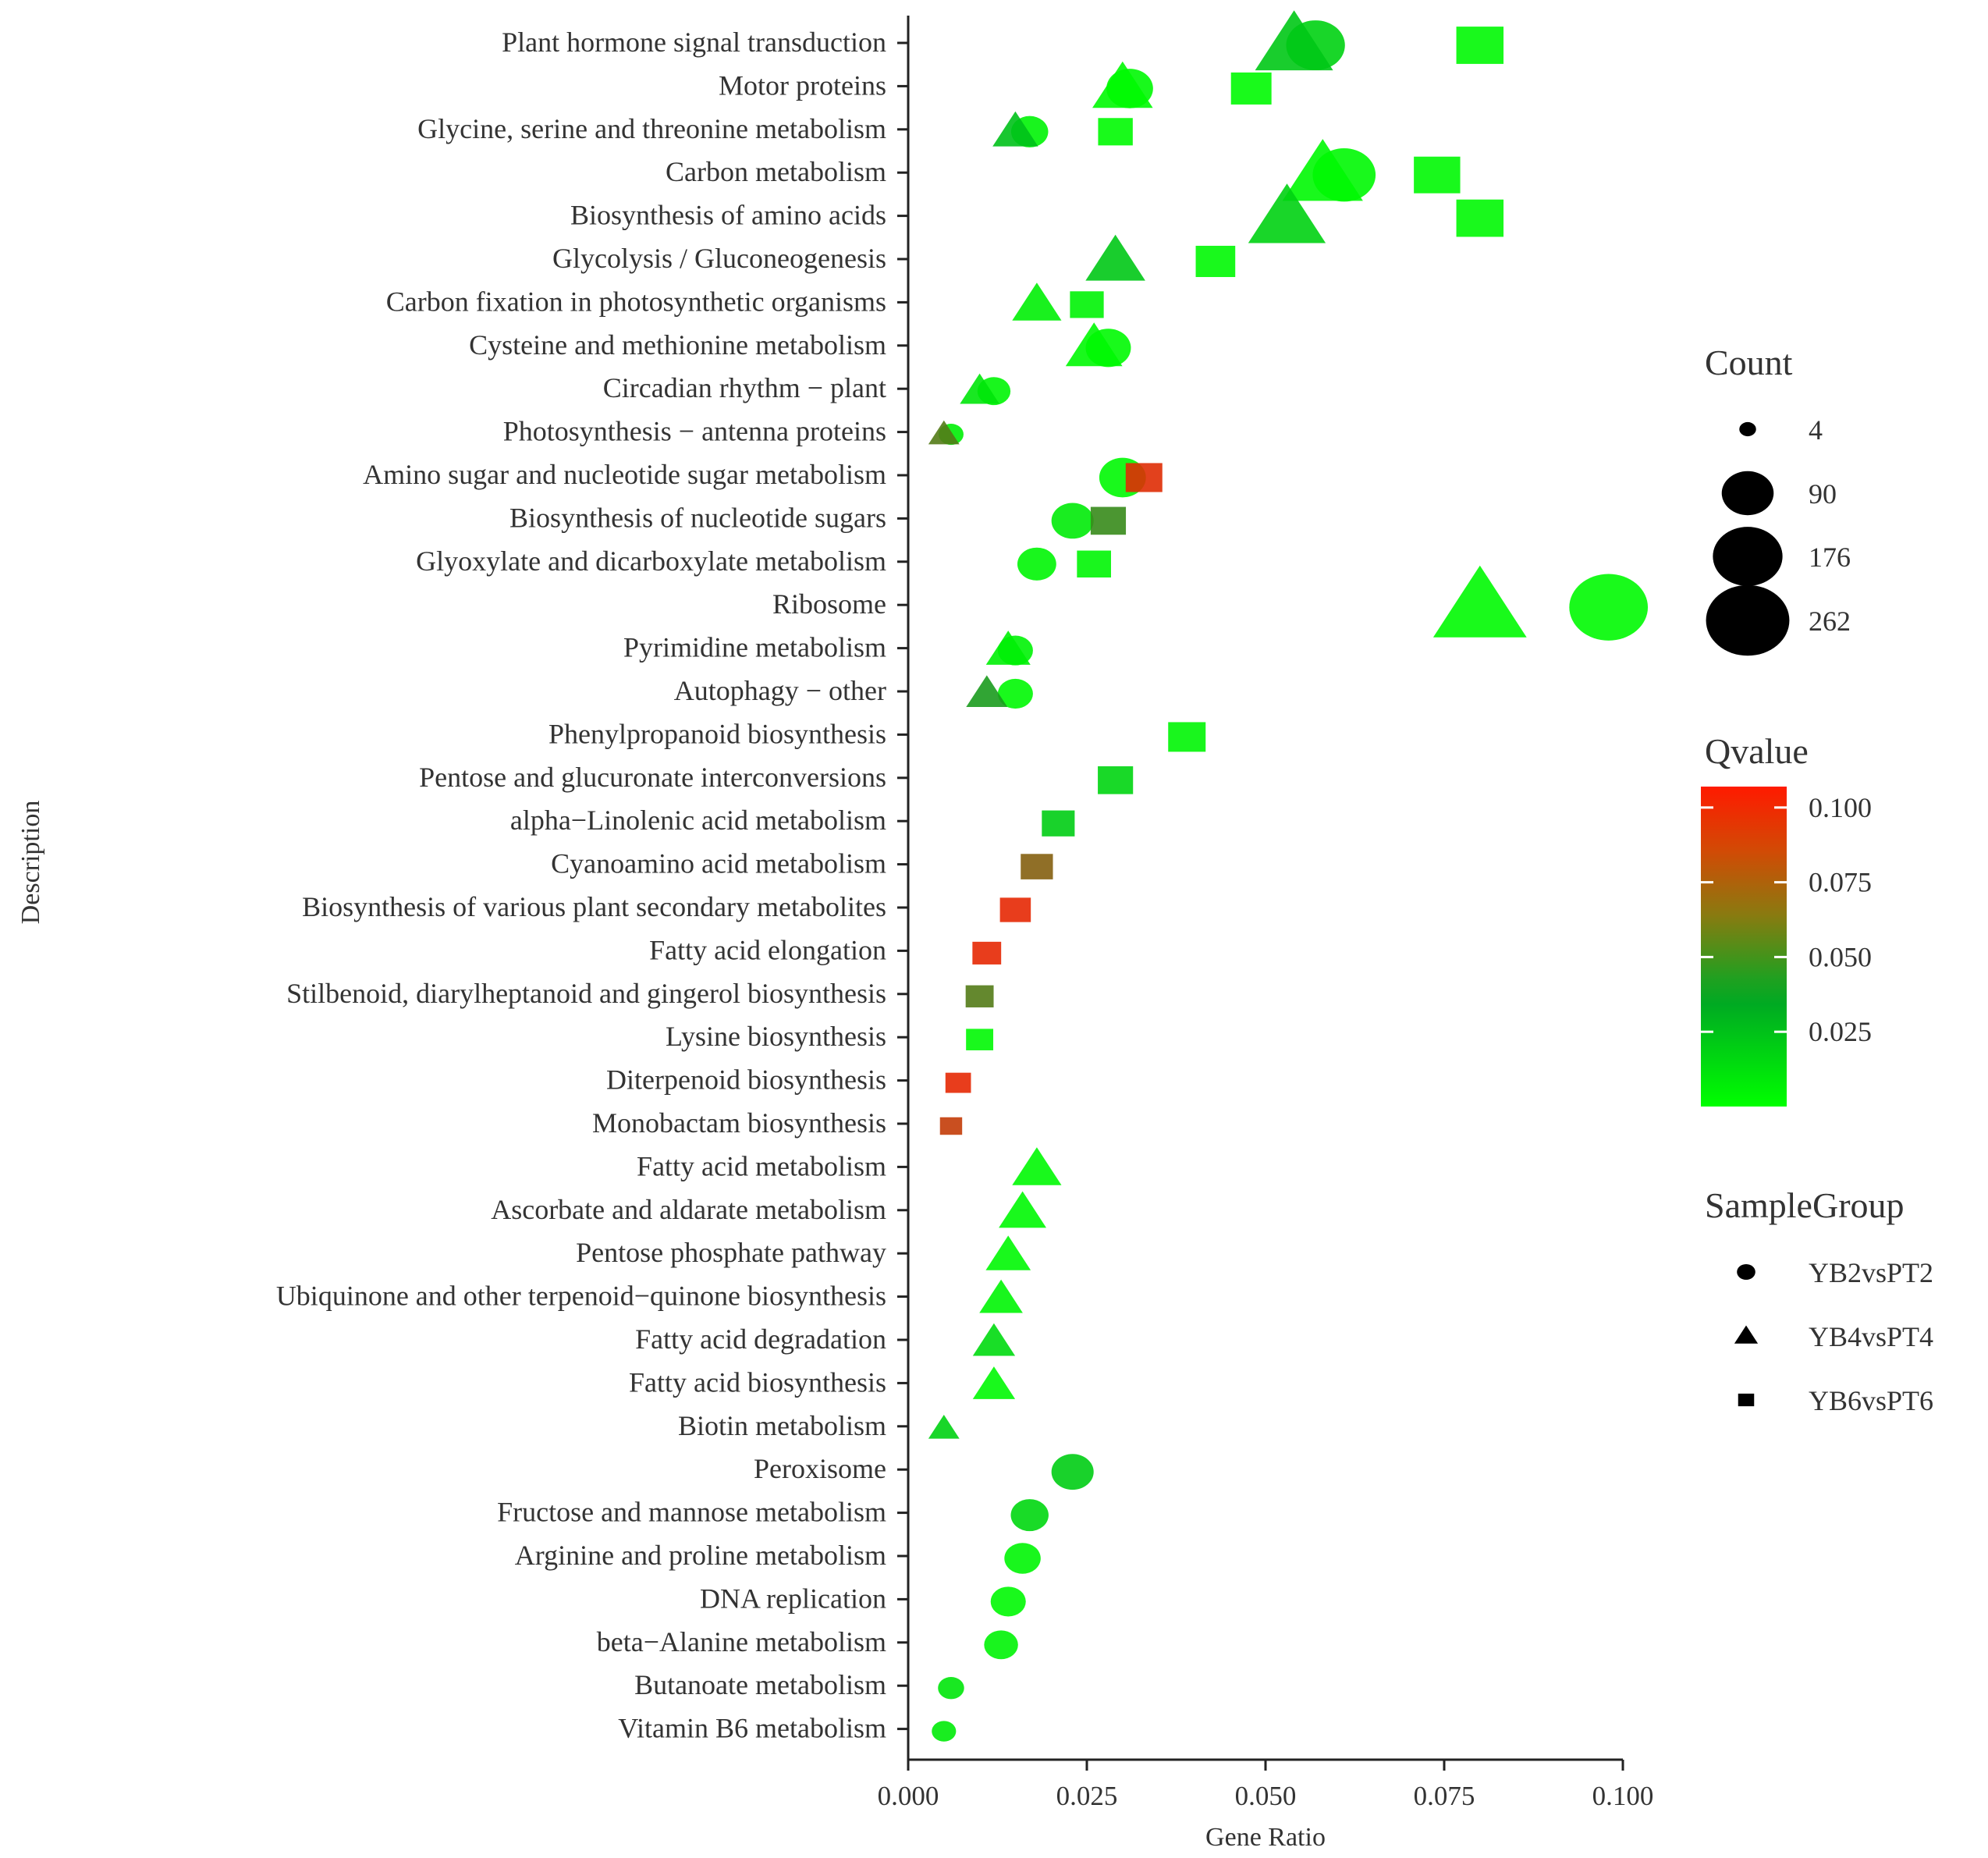 This screenshot has width=1988, height=1858. I want to click on count-legend-label: 176, so click(1830, 557).